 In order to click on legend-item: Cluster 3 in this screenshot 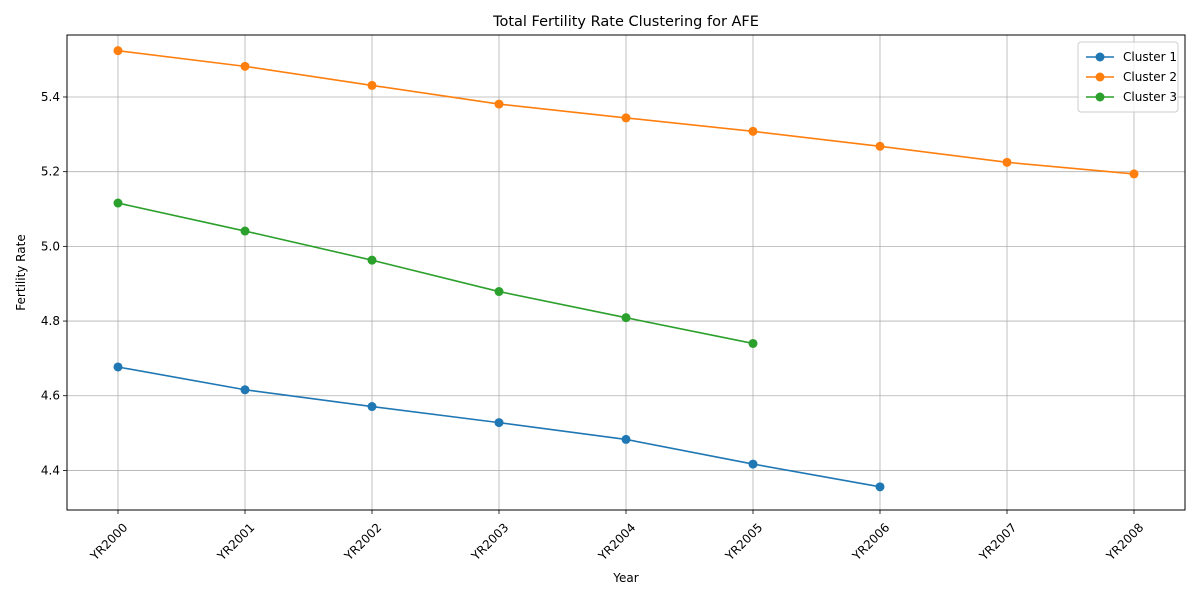, I will do `click(1131, 97)`.